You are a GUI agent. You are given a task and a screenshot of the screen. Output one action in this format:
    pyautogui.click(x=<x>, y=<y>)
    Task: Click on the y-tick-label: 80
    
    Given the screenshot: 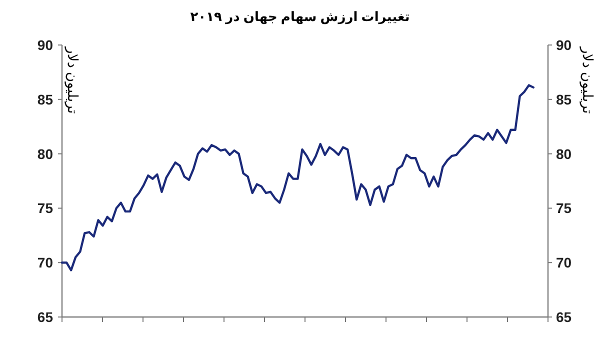 What is the action you would take?
    pyautogui.click(x=45, y=154)
    